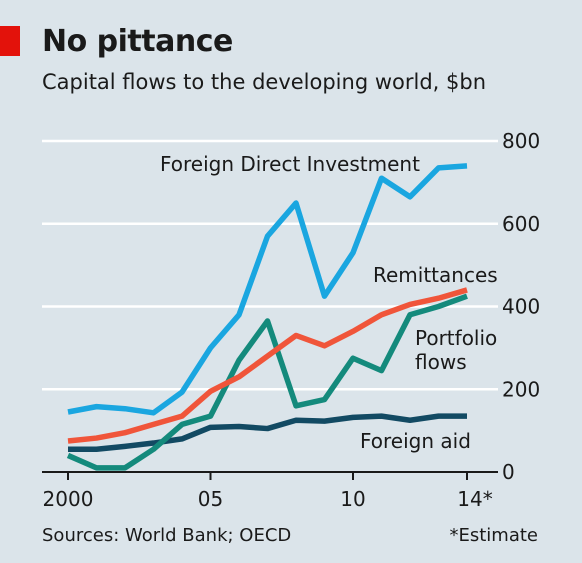  What do you see at coordinates (521, 307) in the screenshot?
I see `y-tick-label: 400` at bounding box center [521, 307].